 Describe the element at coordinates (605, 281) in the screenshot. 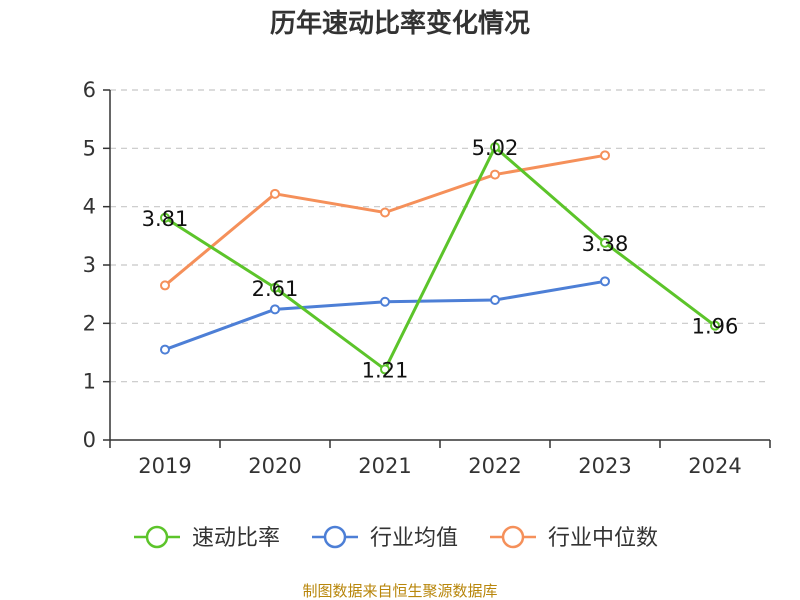

I see `series-1-point-2023` at that location.